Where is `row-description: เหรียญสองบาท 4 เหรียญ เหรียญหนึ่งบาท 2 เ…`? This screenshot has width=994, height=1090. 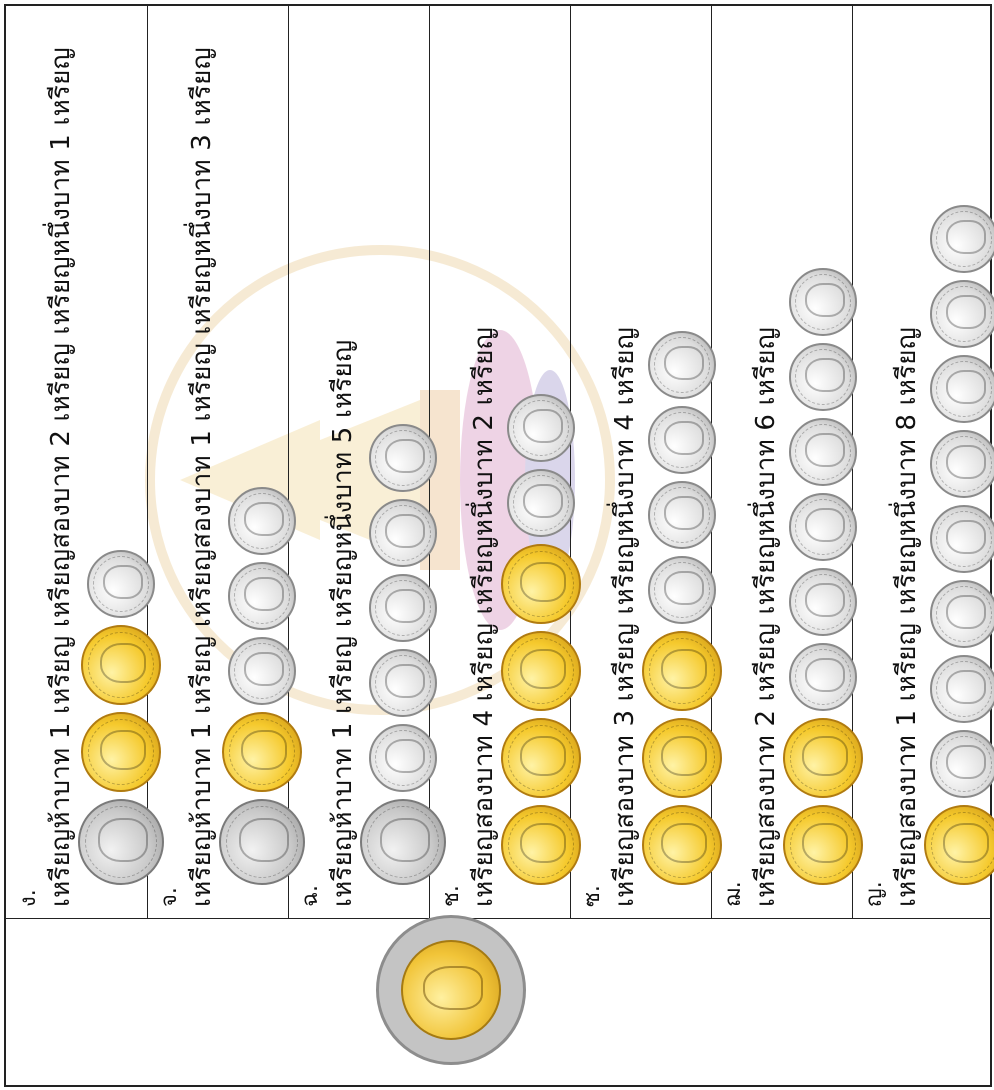
row-description: เหรียญสองบาท 4 เหรียญ เหรียญหนึ่งบาท 2 เ… is located at coordinates (484, 617).